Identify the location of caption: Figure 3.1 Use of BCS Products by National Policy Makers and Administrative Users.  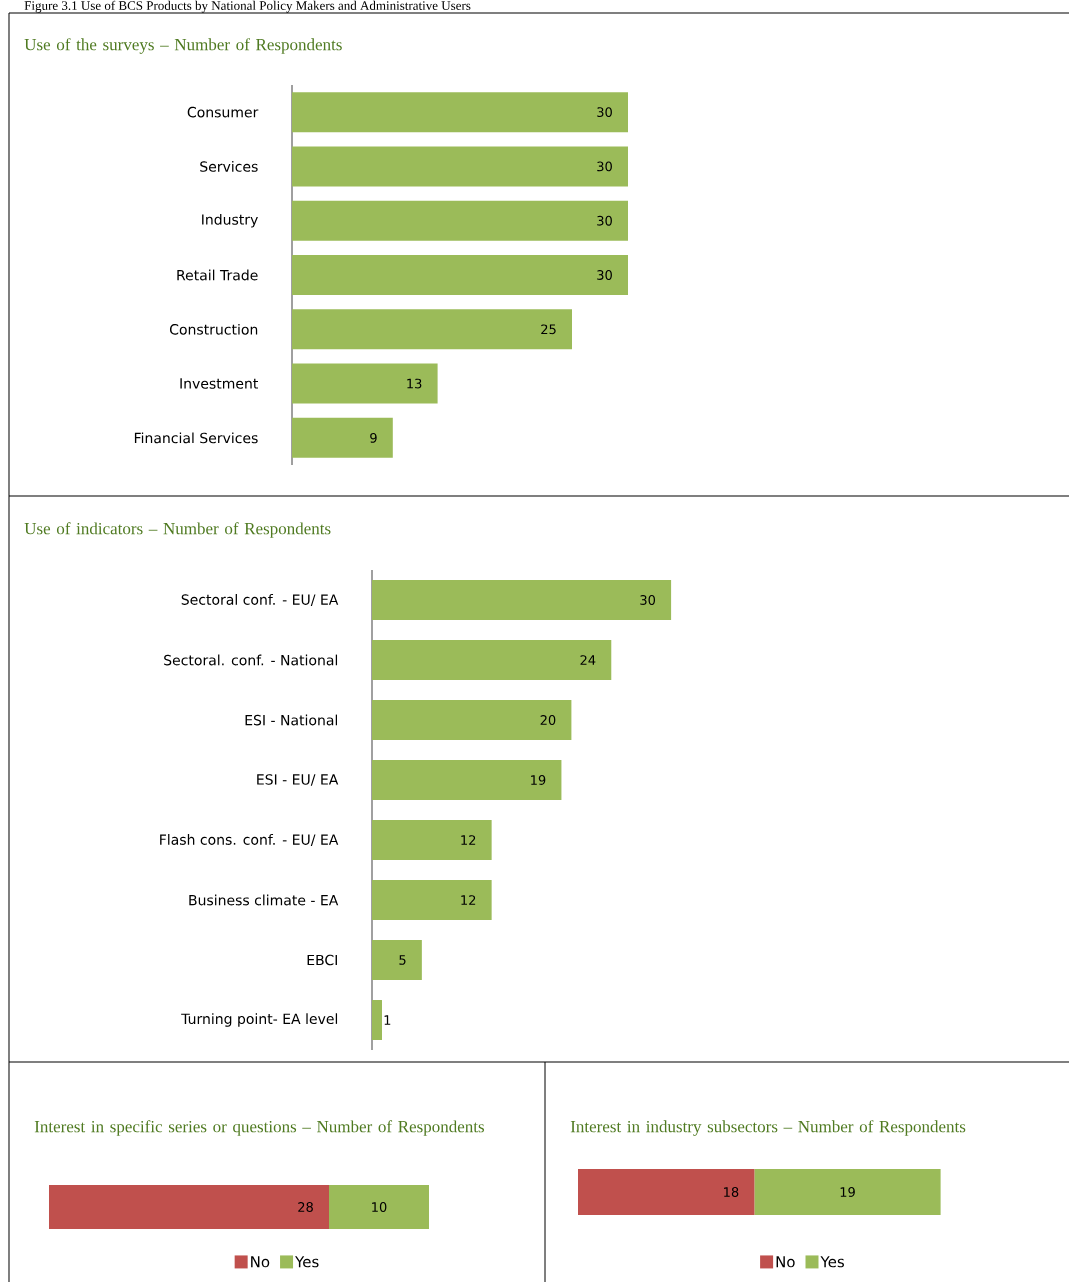
(247, 6).